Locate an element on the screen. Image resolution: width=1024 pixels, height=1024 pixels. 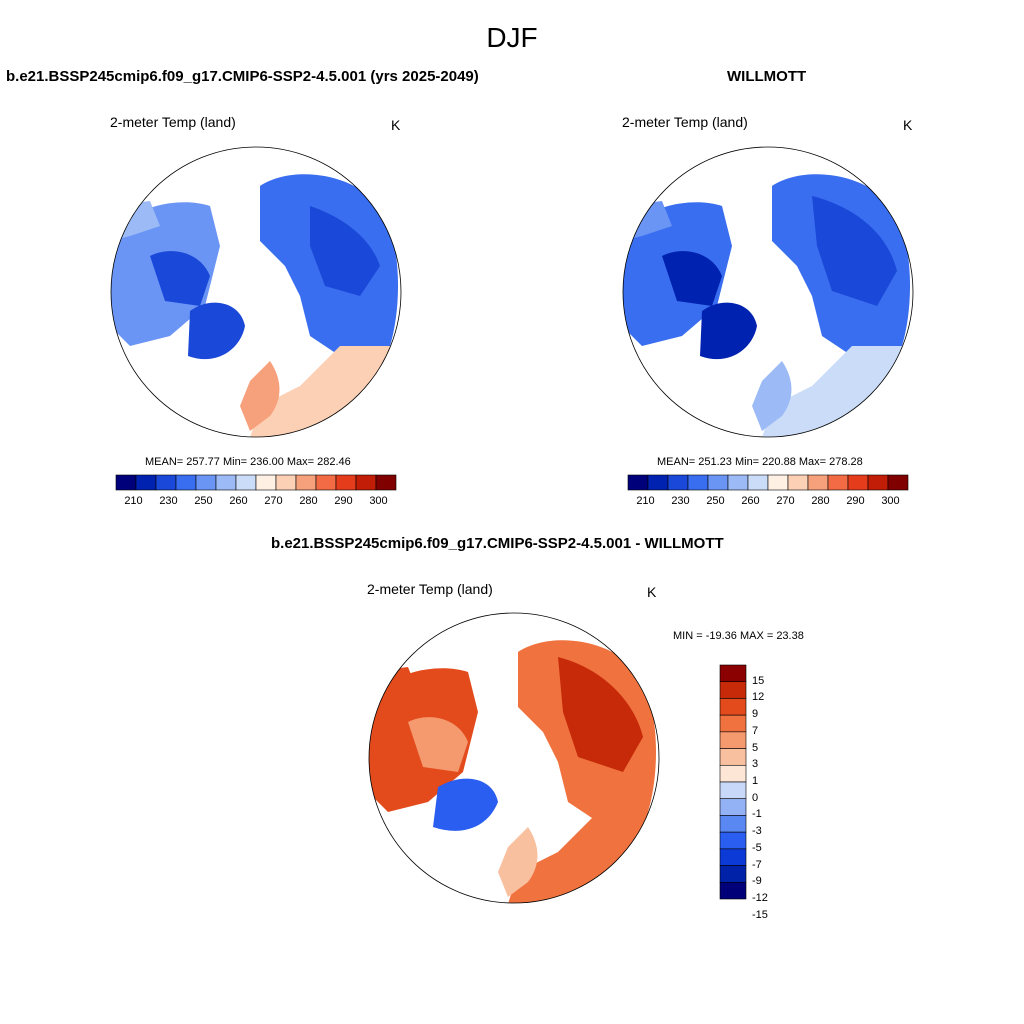
model-colorbar is located at coordinates (256, 482).